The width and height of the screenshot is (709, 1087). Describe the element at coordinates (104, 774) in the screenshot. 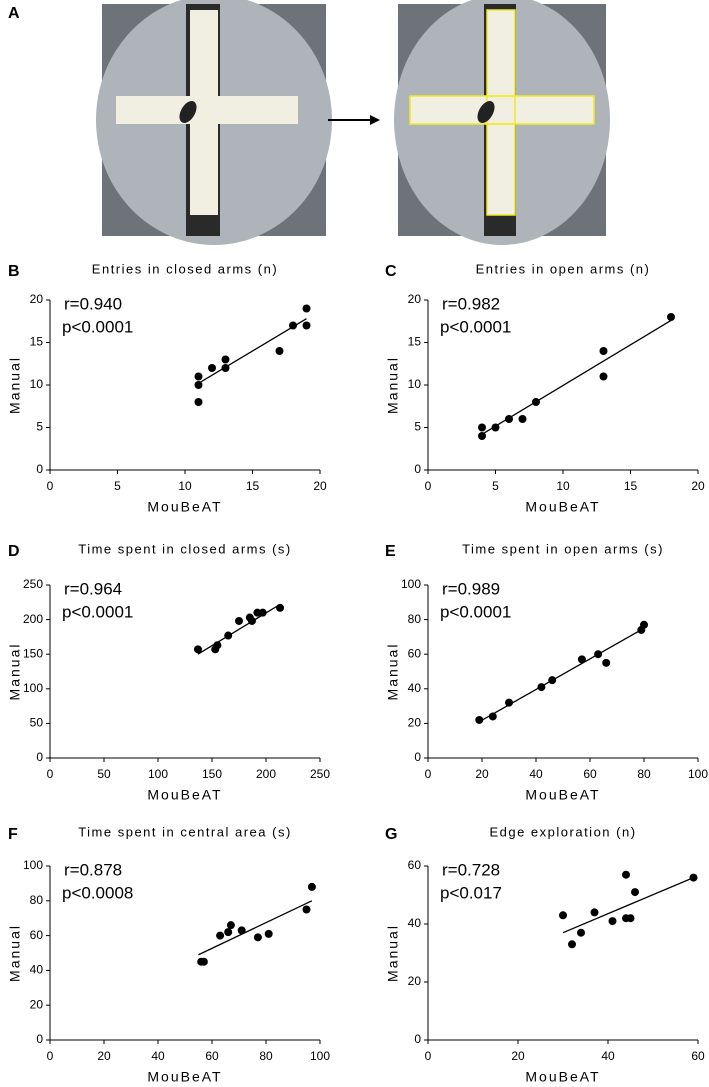

I see `x-tick-label: 50` at that location.